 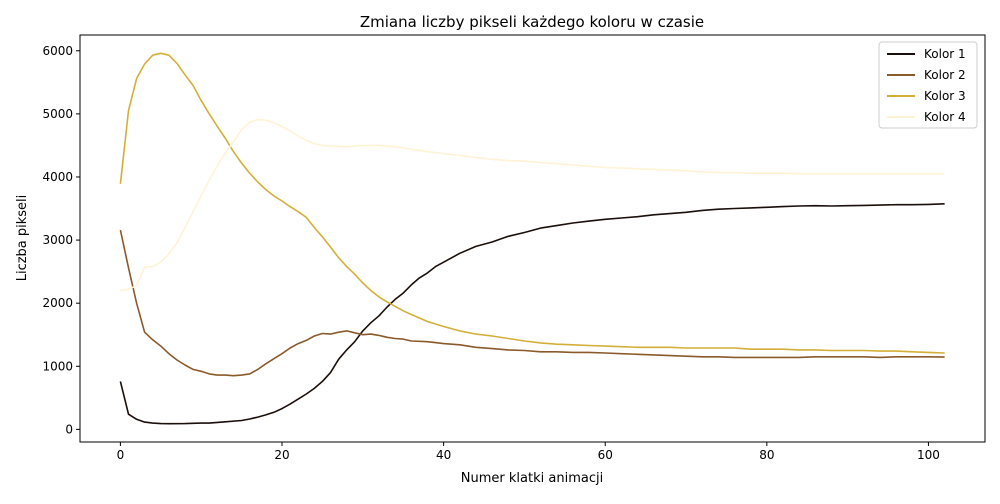 I want to click on y-tick-label: 5000, so click(x=57, y=114).